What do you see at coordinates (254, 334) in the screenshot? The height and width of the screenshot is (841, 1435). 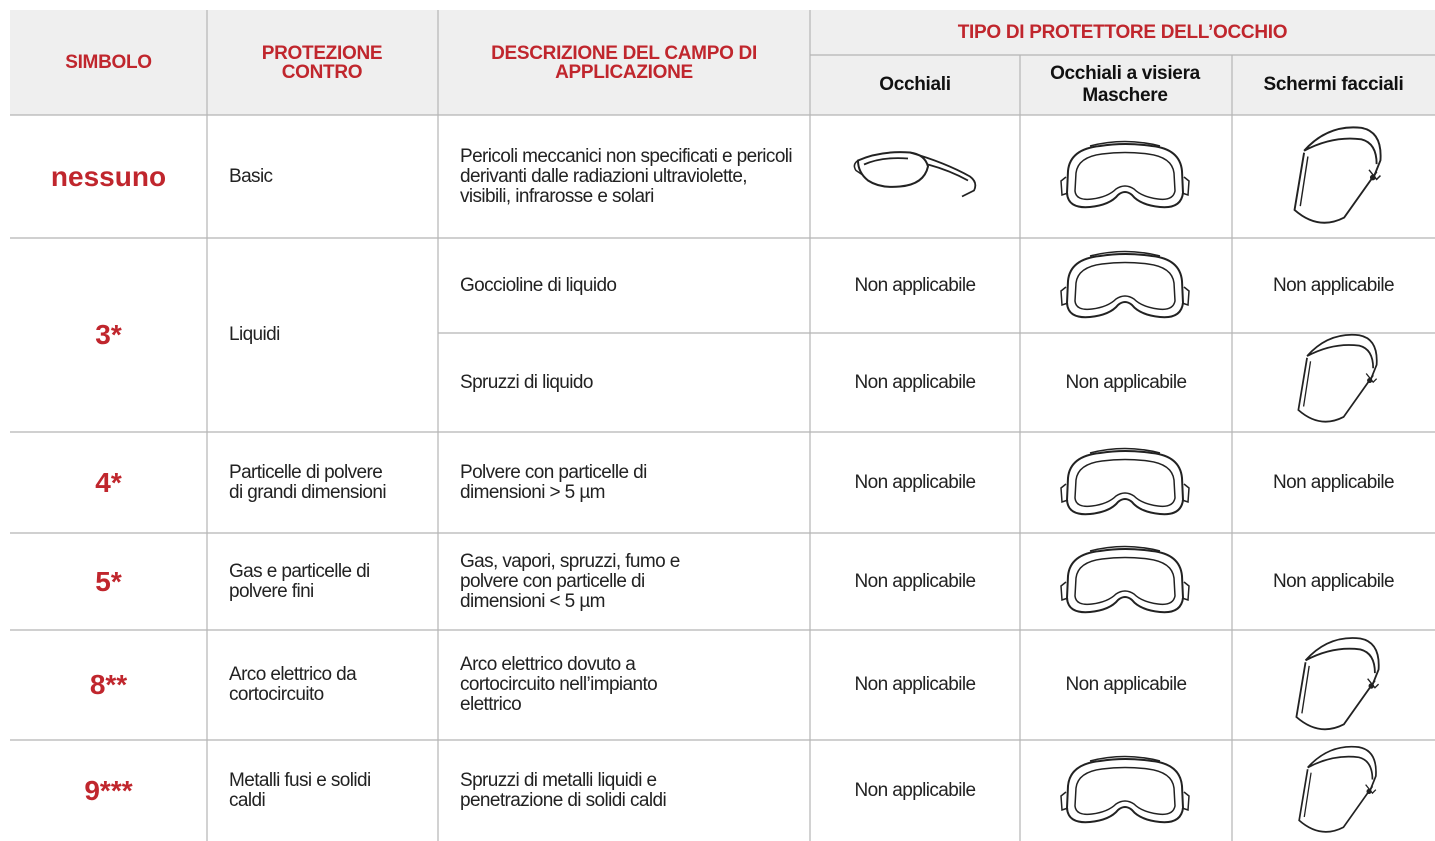 I see `protection: Liquidi` at bounding box center [254, 334].